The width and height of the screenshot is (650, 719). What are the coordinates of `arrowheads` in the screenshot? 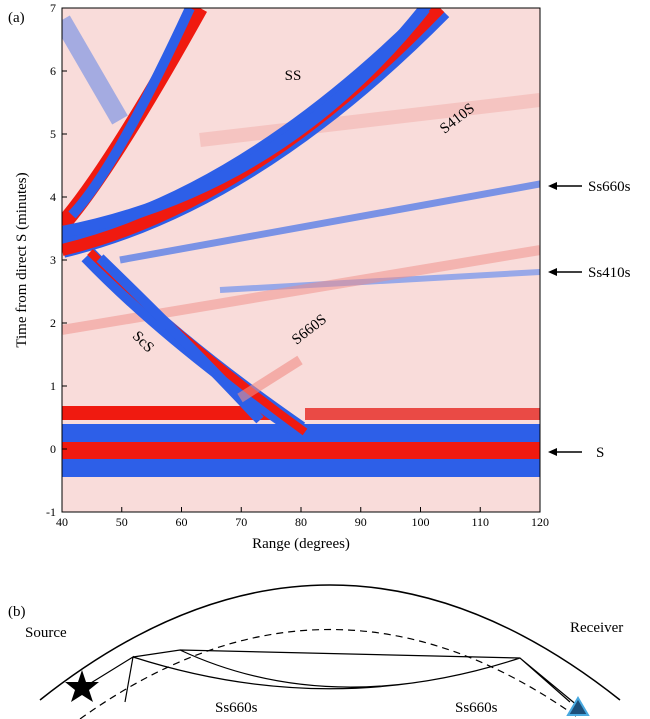 It's located at (552, 319).